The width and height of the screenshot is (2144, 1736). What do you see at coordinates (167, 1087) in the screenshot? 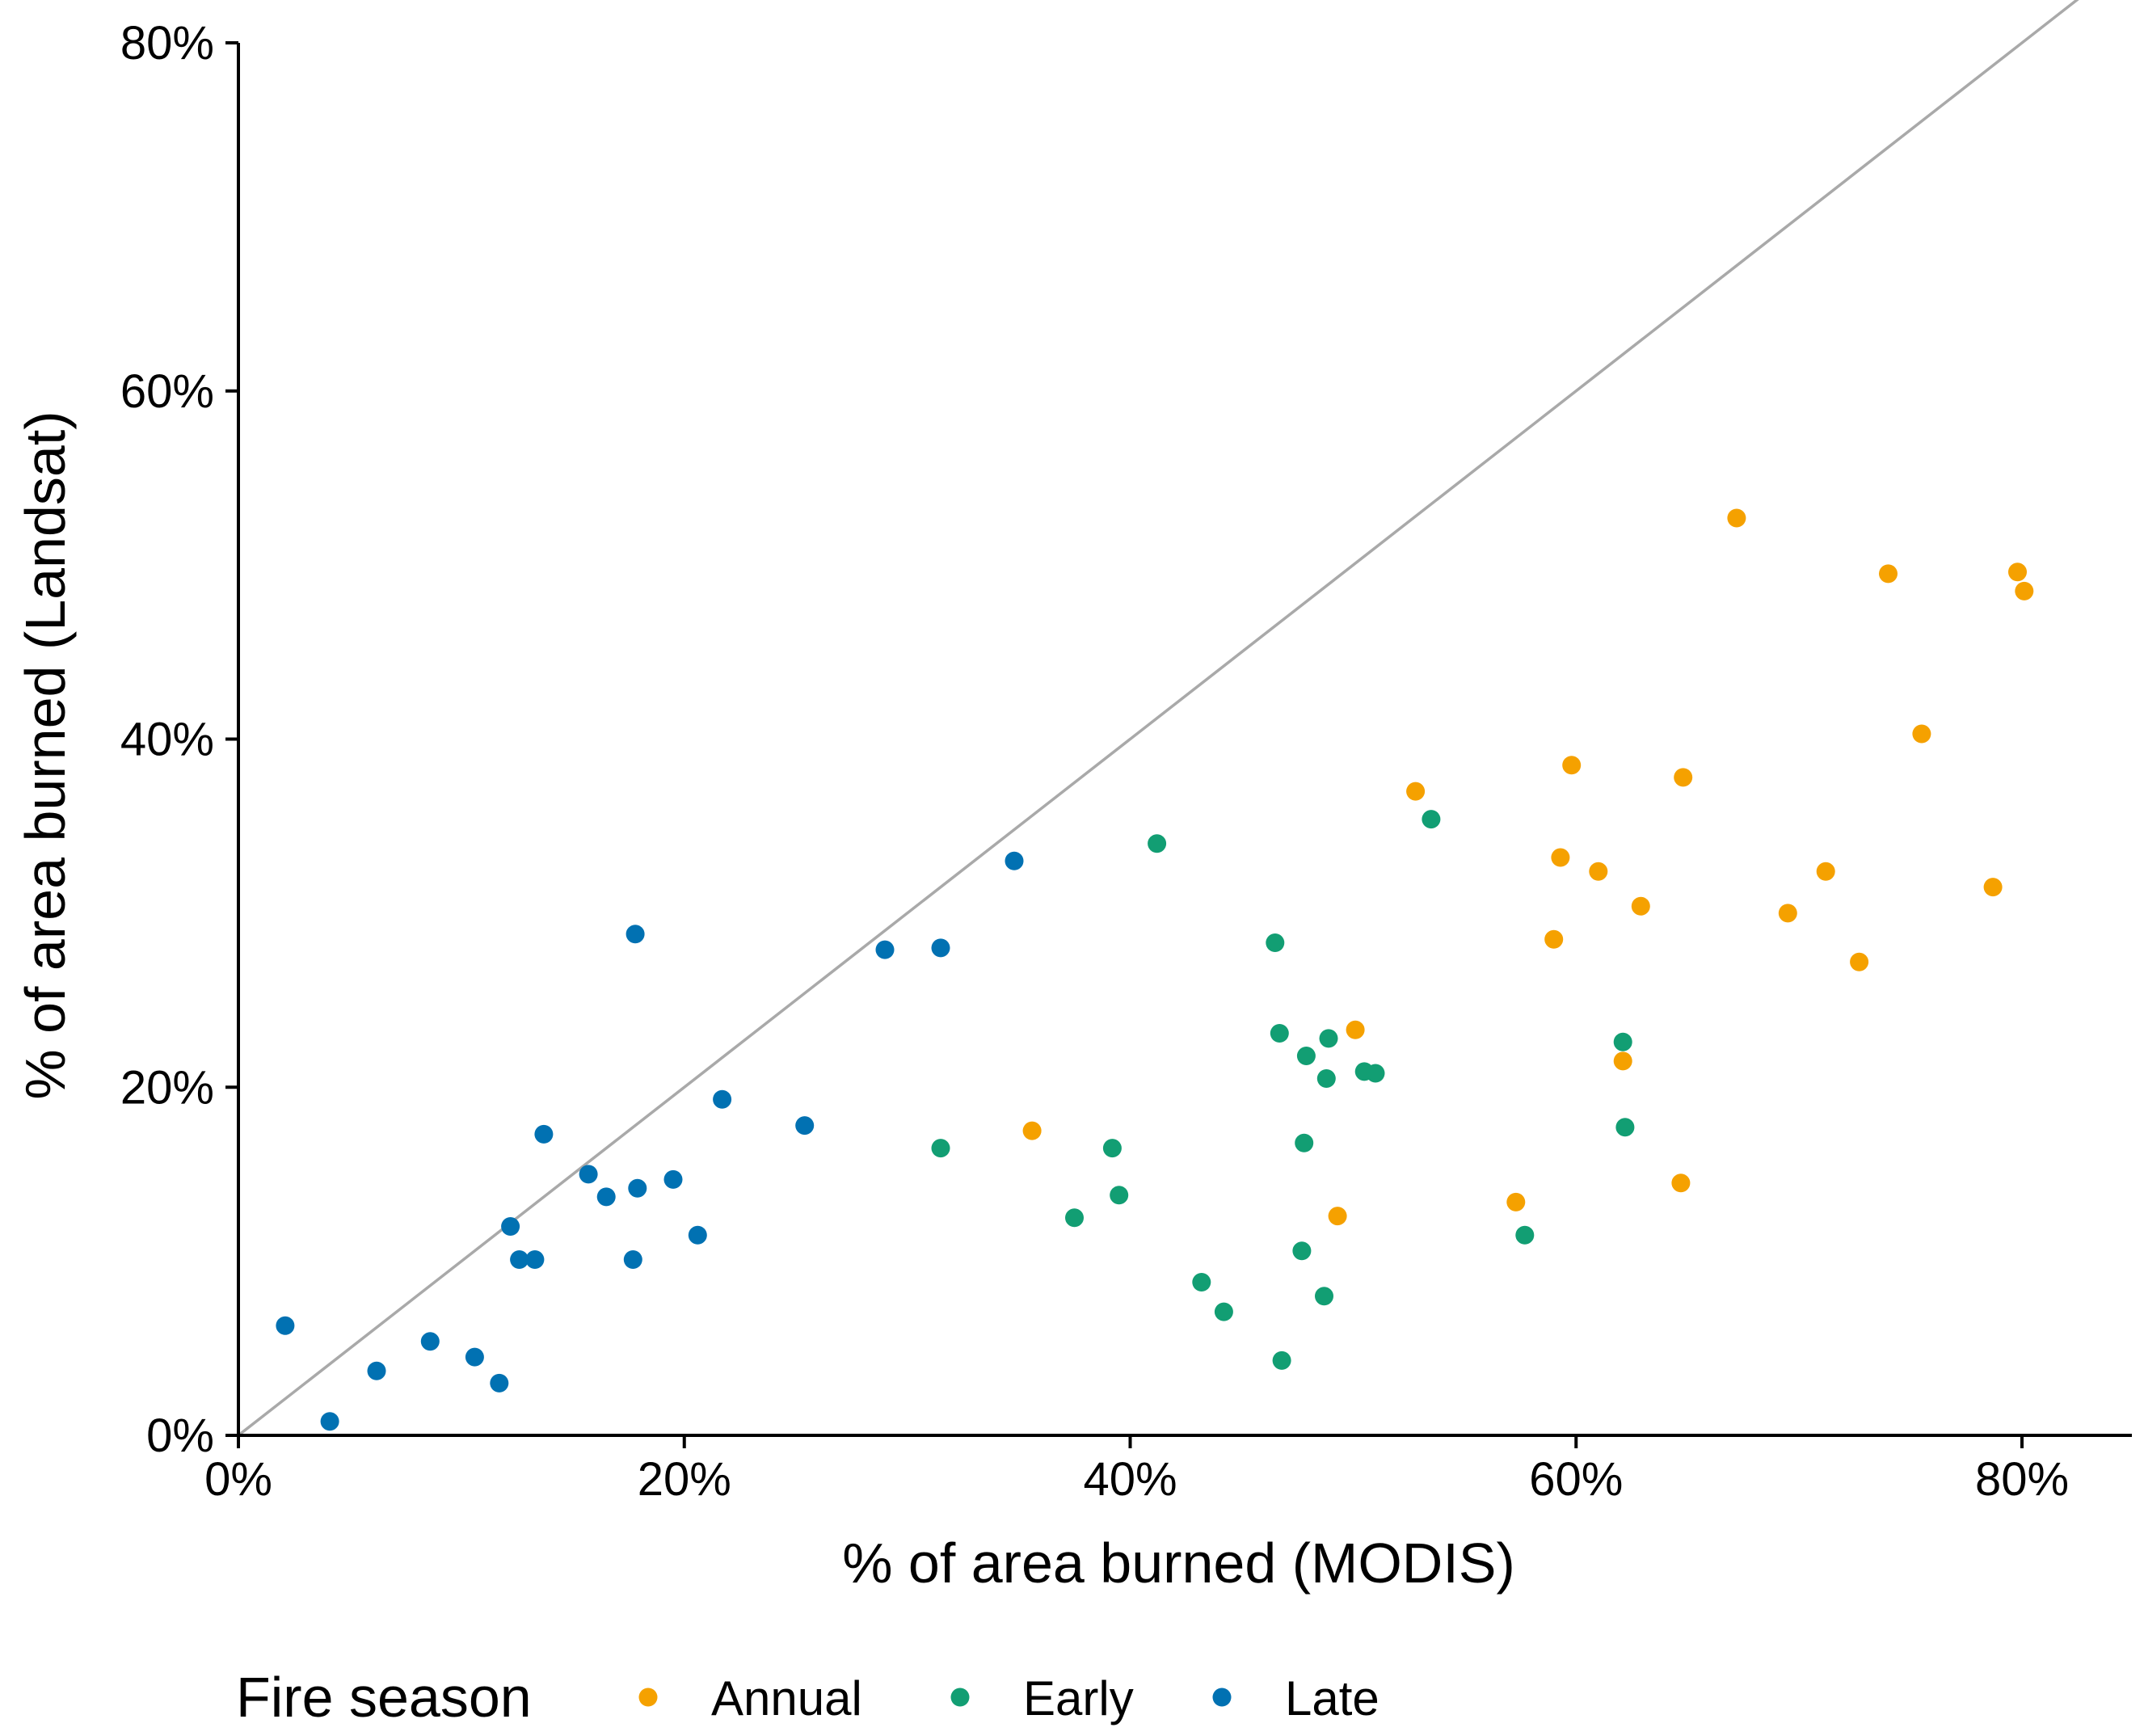
I see `y-tick-label: 20%` at bounding box center [167, 1087].